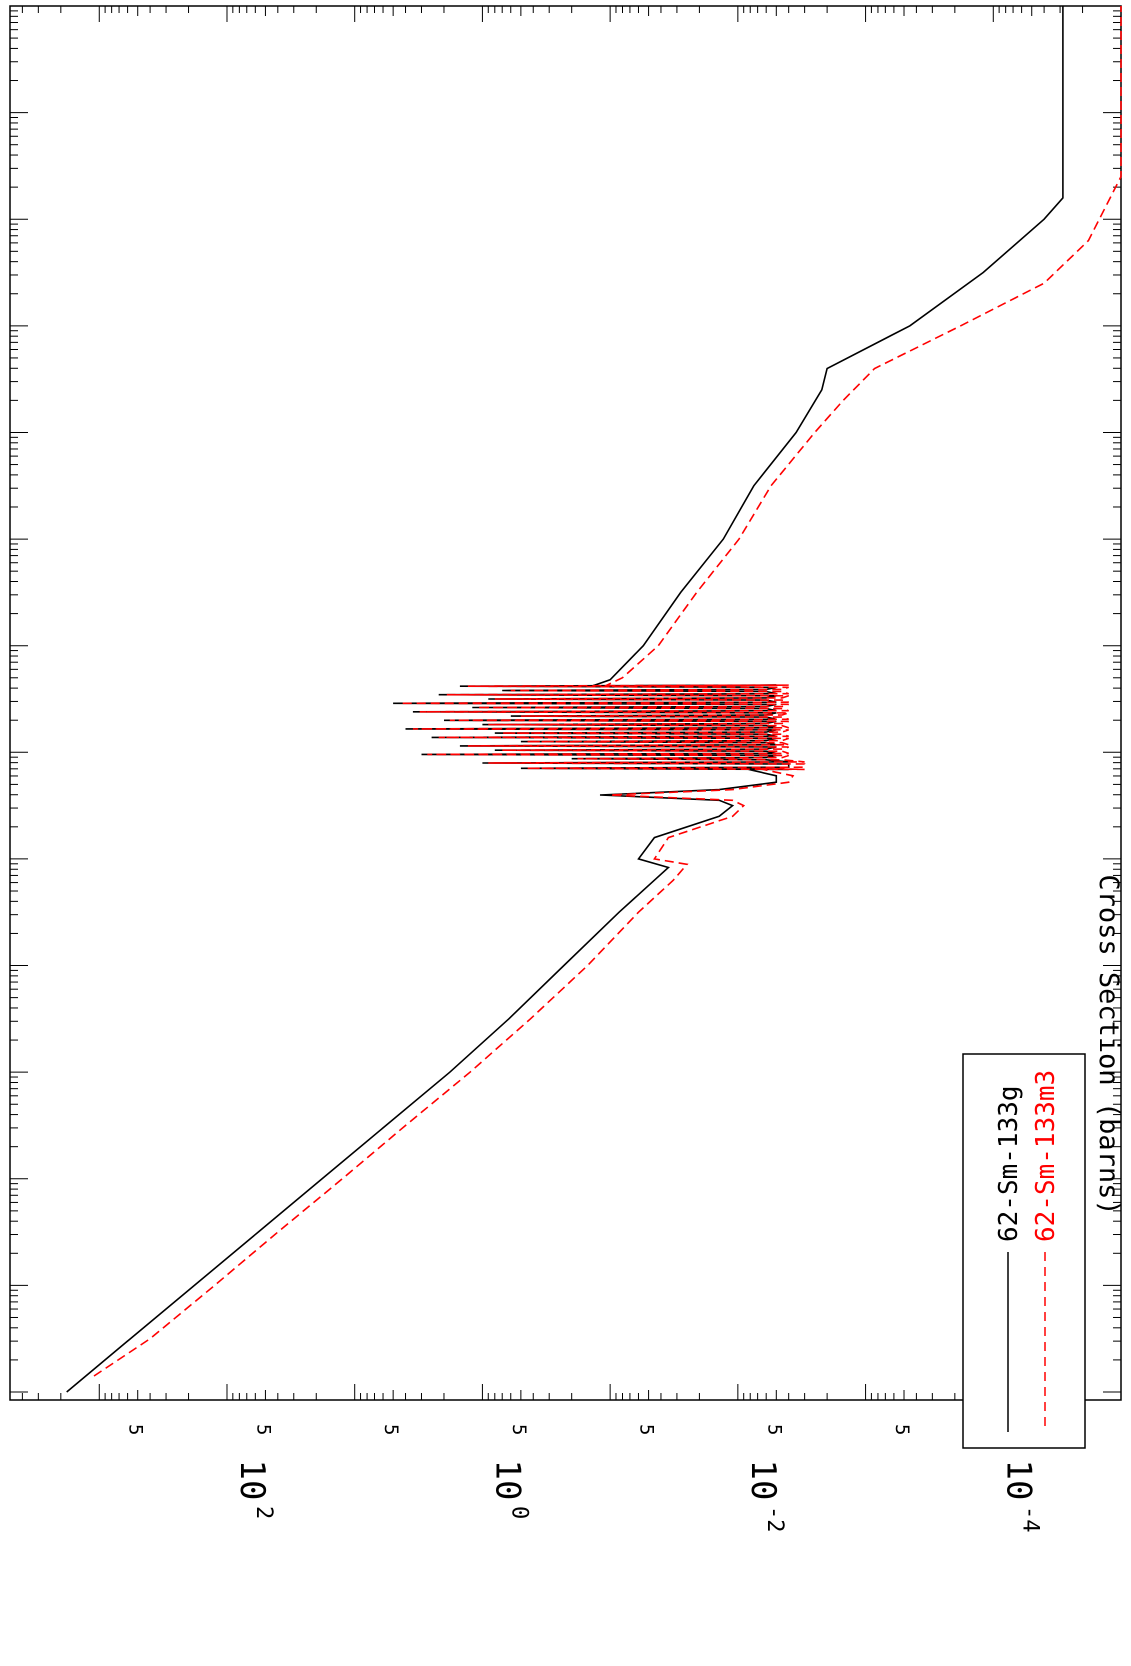 This screenshot has height=1666, width=1131. Describe the element at coordinates (902, 1429) in the screenshot. I see `y-minor-label-3: 5` at that location.